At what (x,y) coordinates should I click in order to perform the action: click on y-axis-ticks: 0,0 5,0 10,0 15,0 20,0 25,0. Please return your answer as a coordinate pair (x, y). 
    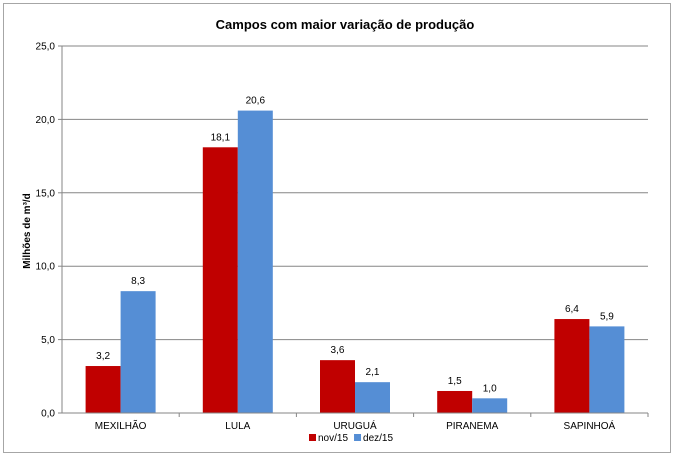
    Looking at the image, I should click on (49, 231).